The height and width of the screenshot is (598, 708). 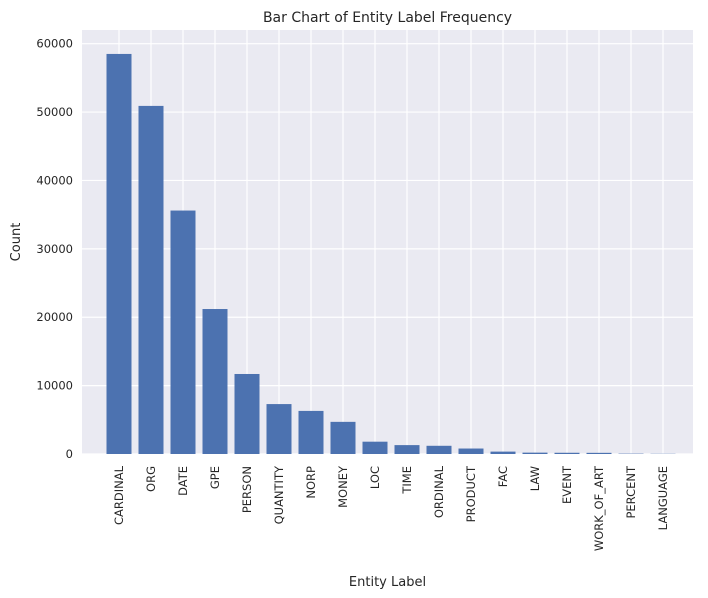 What do you see at coordinates (54, 112) in the screenshot?
I see `y-tick-label: 50000` at bounding box center [54, 112].